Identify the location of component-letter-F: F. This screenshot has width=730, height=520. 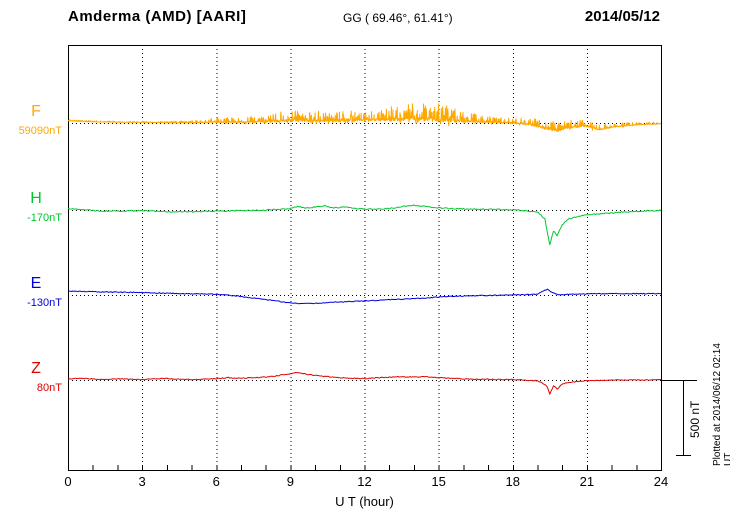
(36, 111).